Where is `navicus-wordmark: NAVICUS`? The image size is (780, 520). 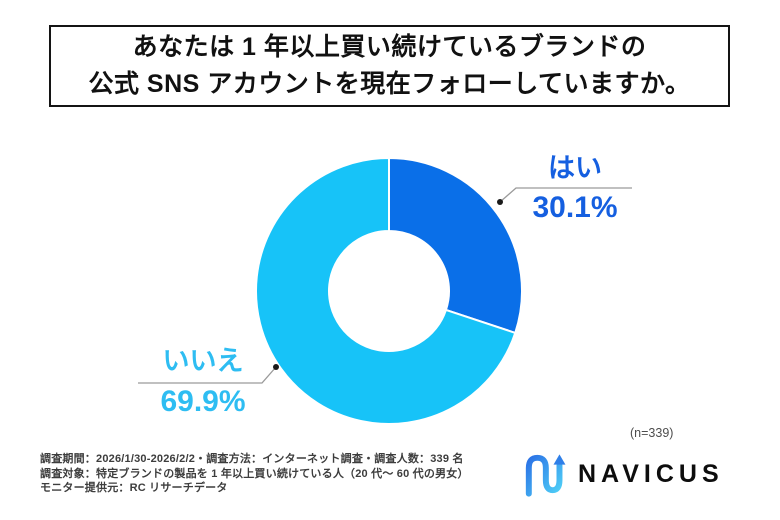 navicus-wordmark: NAVICUS is located at coordinates (651, 473).